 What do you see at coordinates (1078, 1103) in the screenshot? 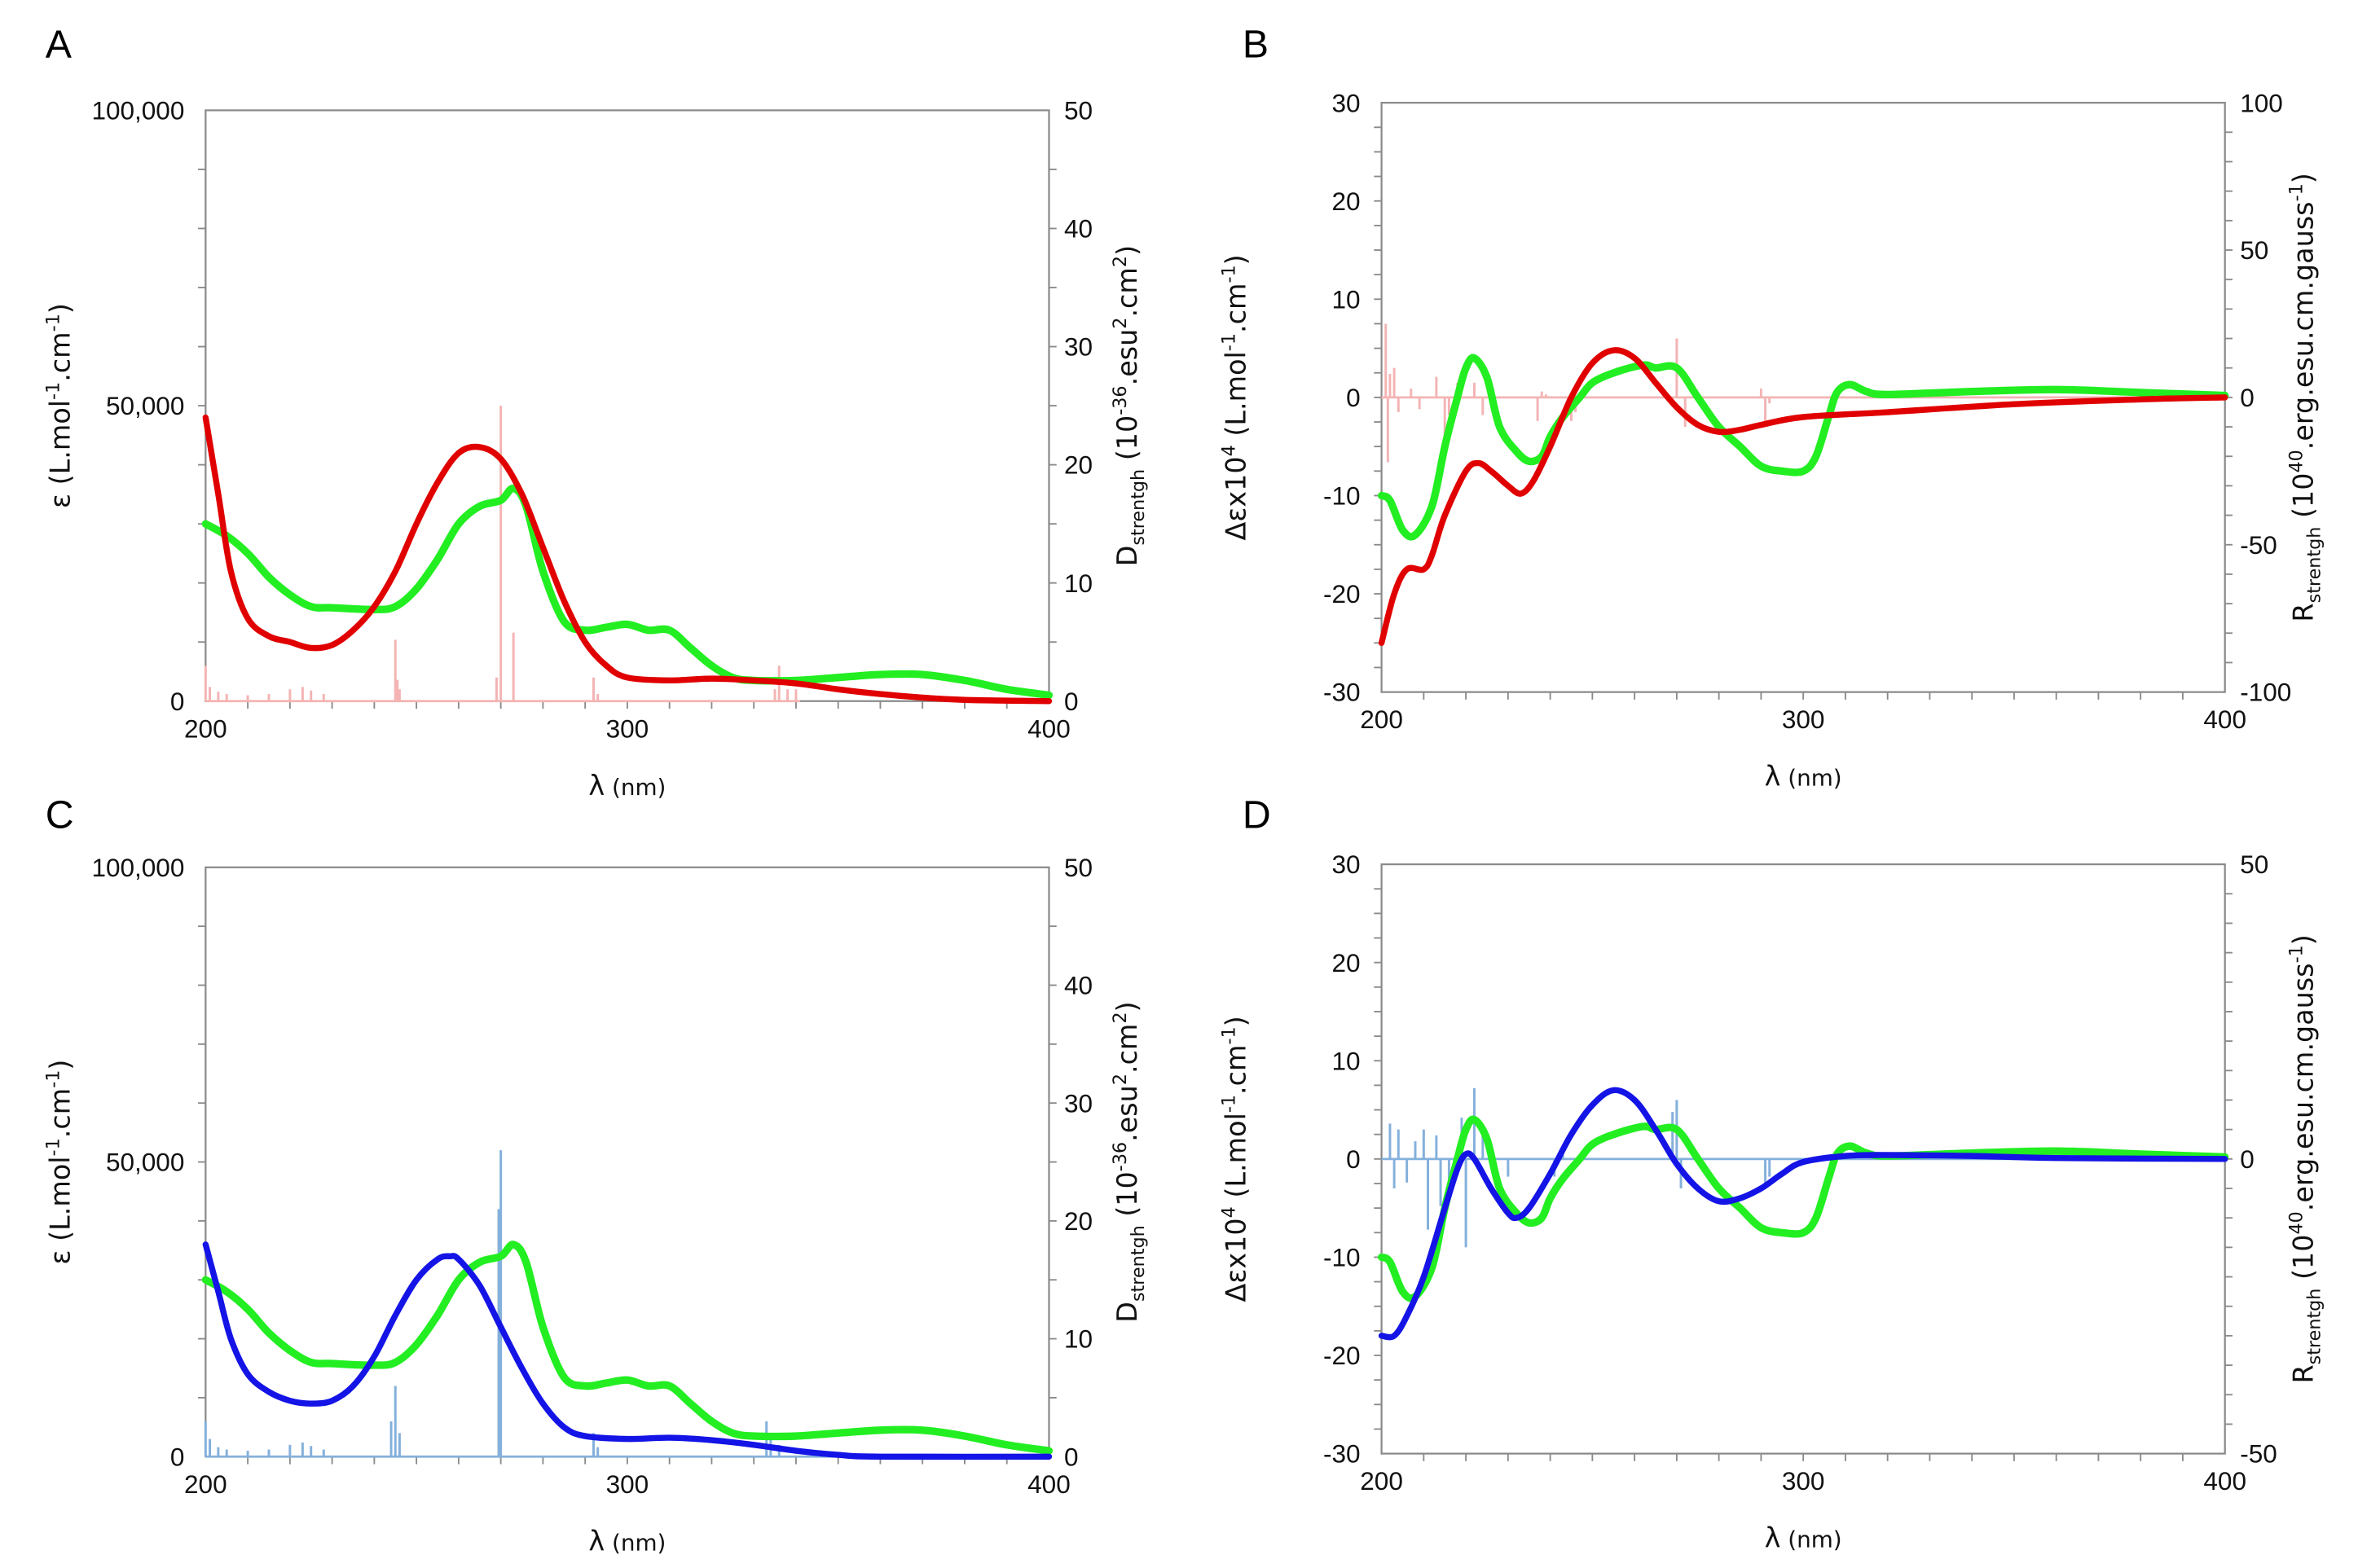
I see `y2-tick-label: 30` at bounding box center [1078, 1103].